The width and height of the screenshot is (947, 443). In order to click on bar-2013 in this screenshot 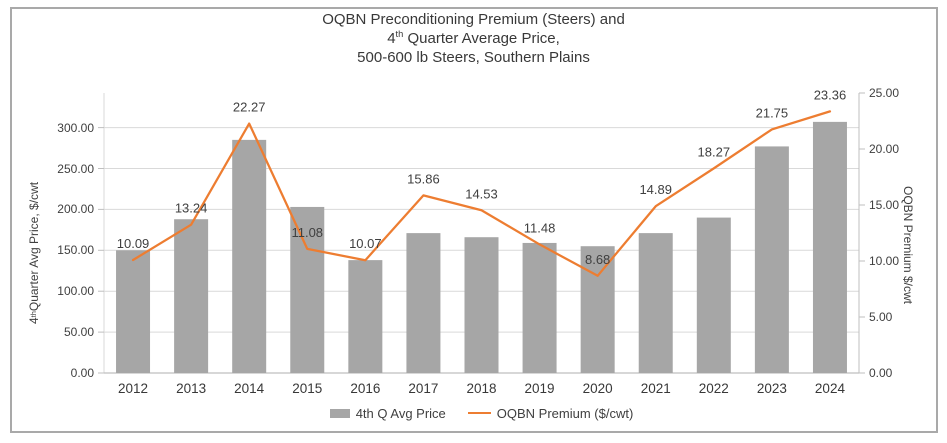, I will do `click(191, 296)`.